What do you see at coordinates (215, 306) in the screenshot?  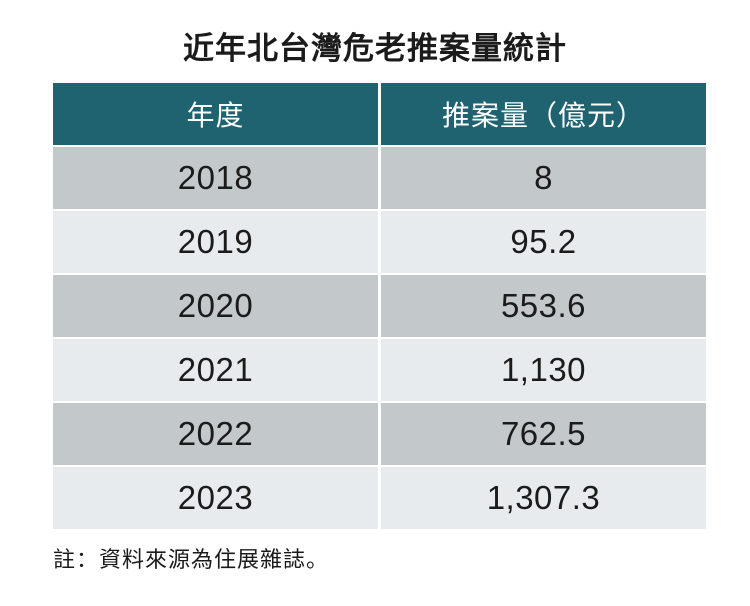 I see `year-cell: 2020` at bounding box center [215, 306].